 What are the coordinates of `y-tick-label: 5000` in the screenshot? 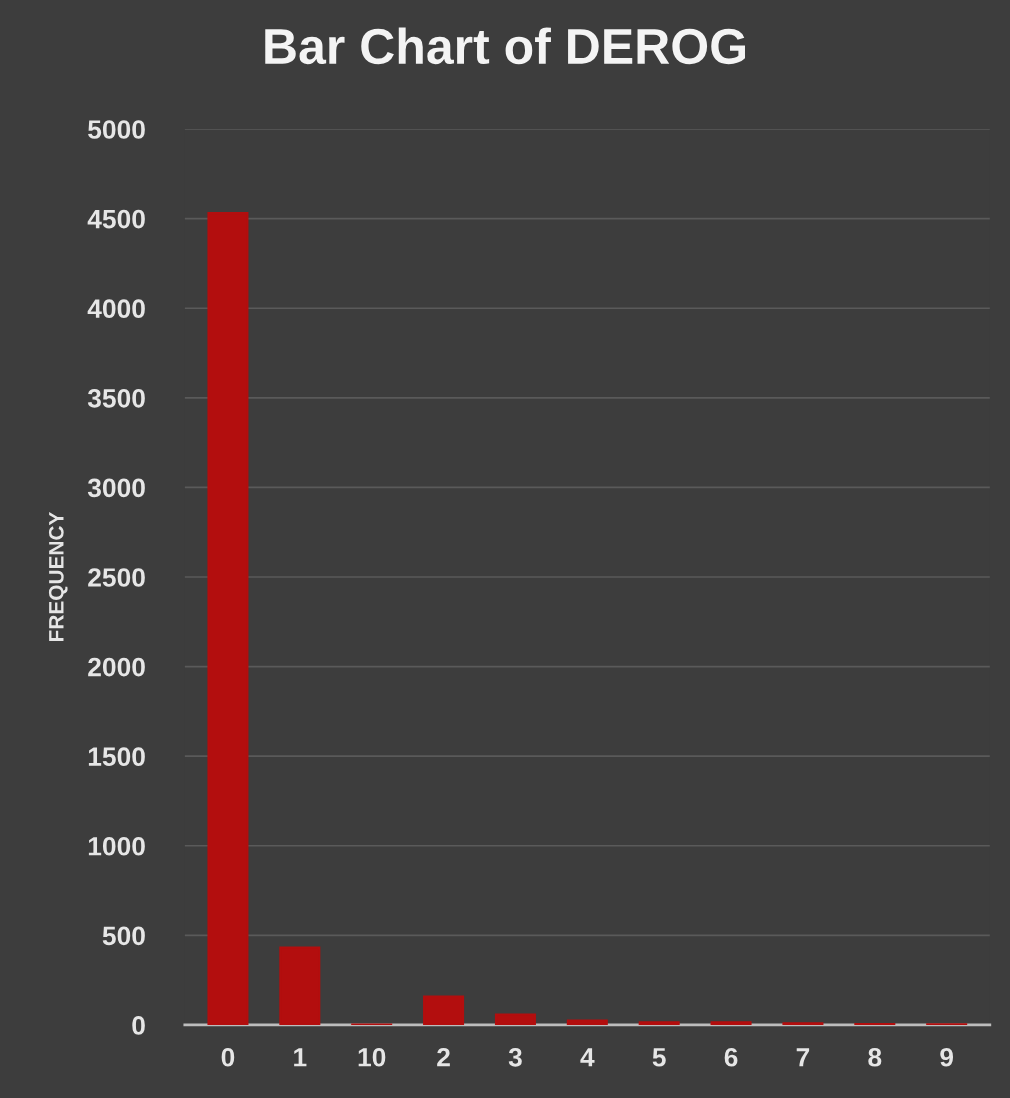 It's located at (116, 129).